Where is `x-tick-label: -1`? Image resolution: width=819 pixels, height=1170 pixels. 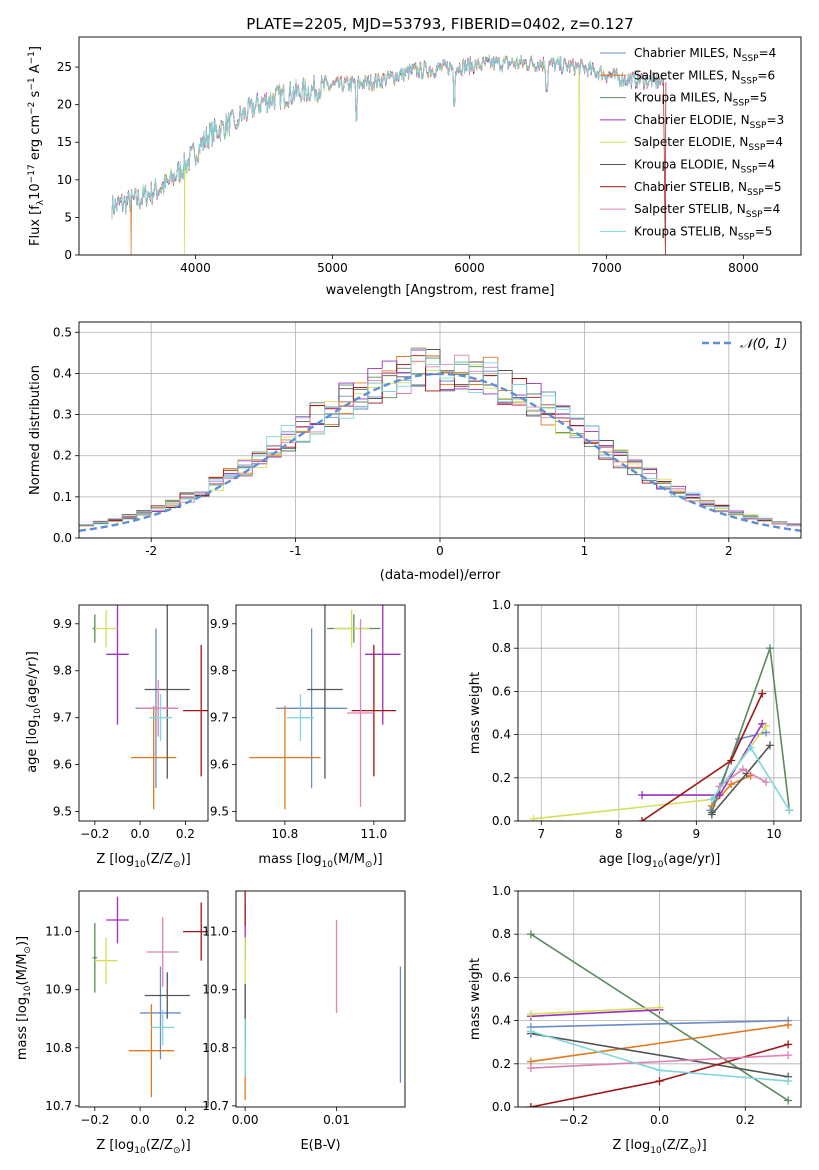 x-tick-label: -1 is located at coordinates (296, 551).